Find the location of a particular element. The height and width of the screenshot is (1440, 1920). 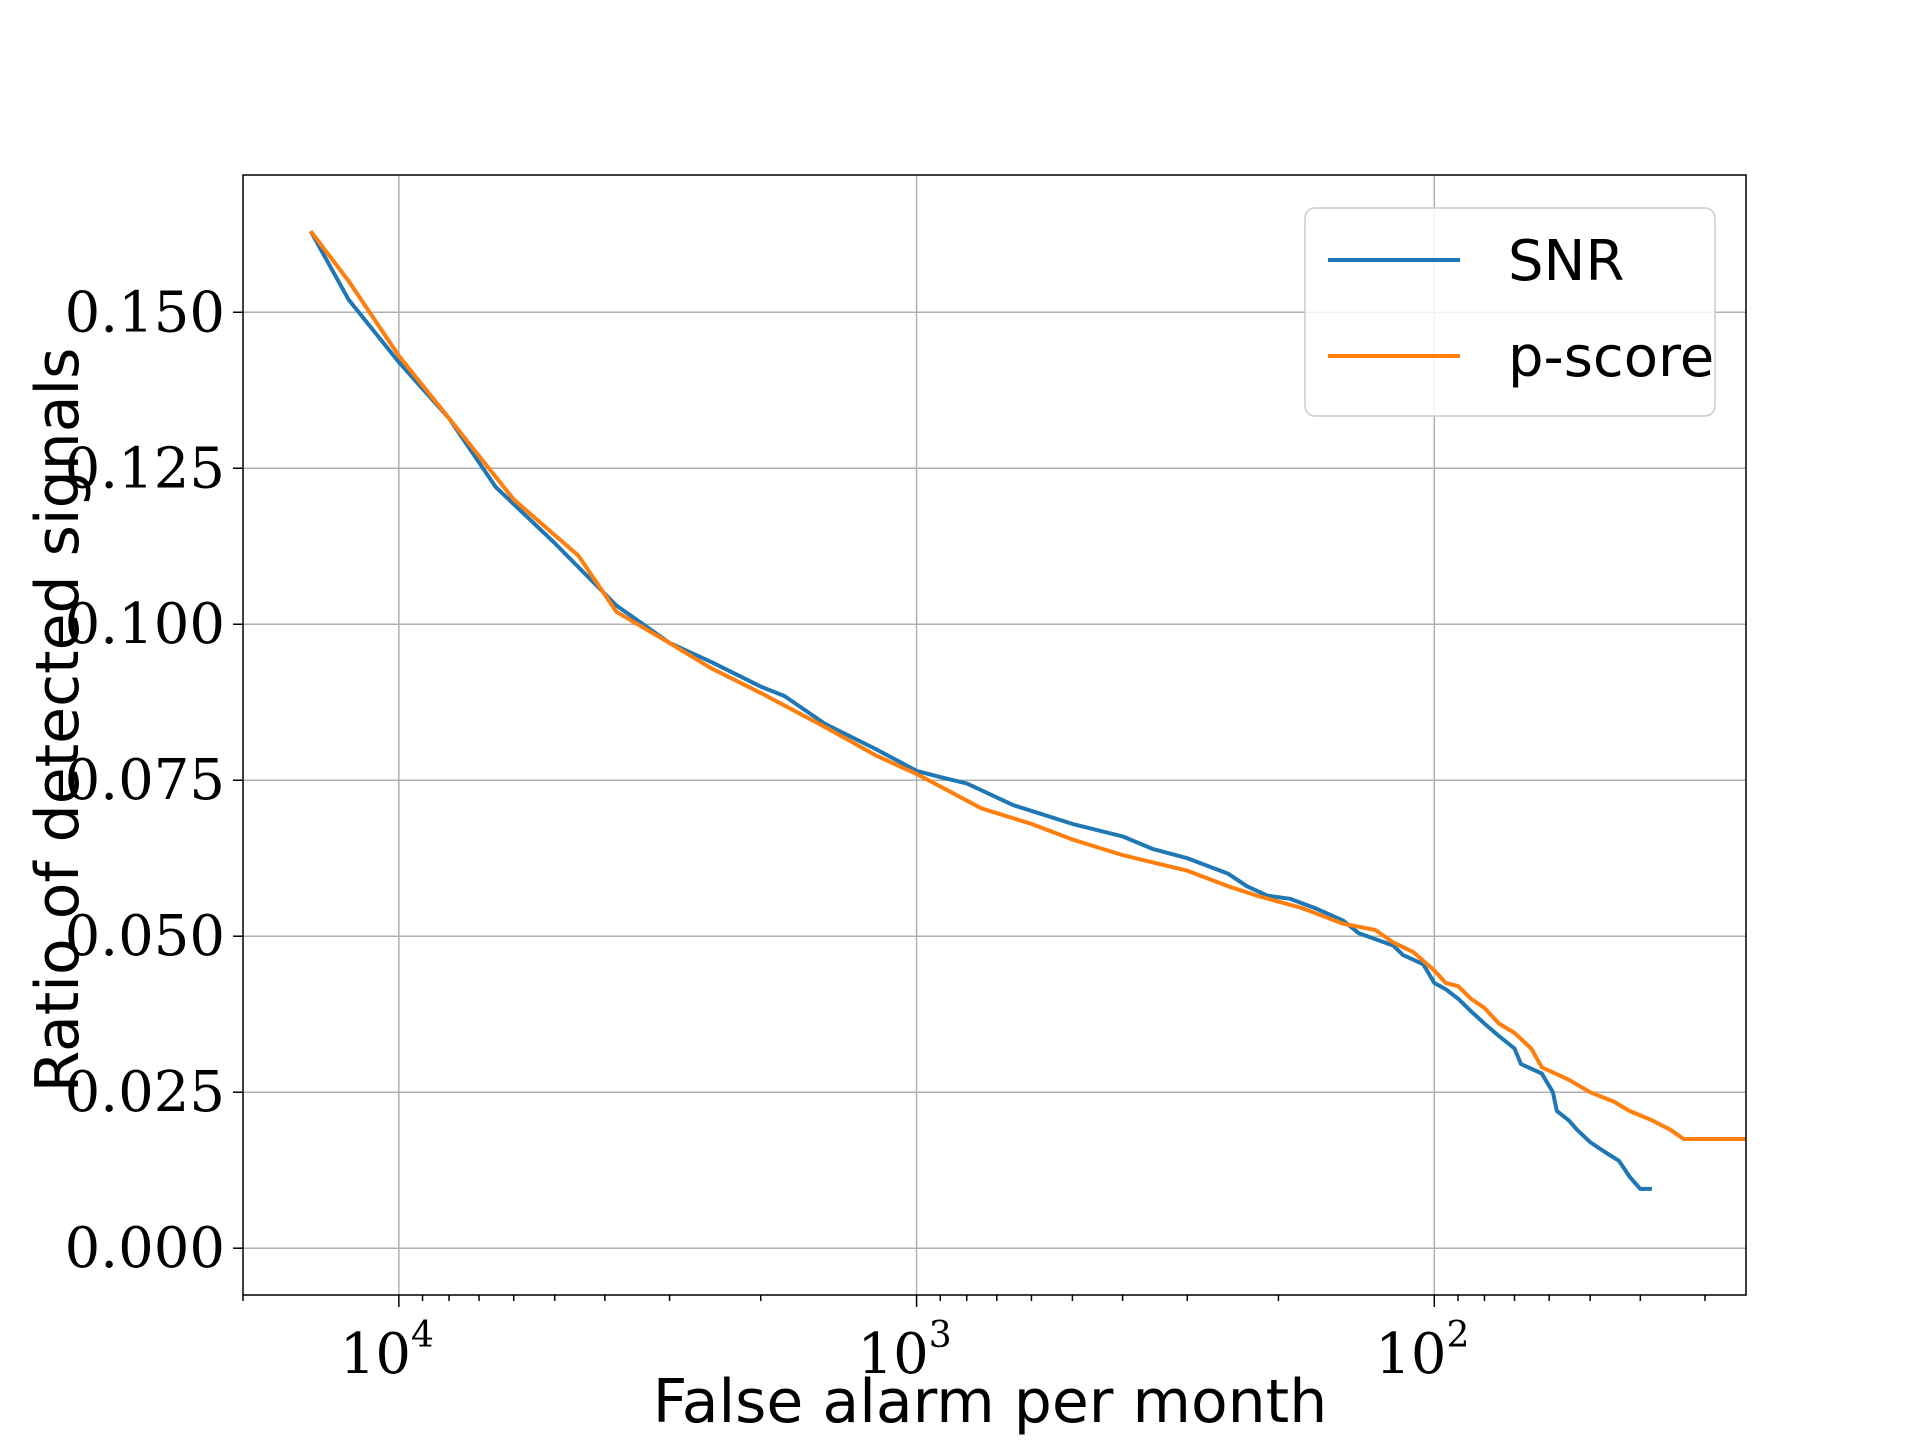

y-tick-label: 0.100 is located at coordinates (145, 624).